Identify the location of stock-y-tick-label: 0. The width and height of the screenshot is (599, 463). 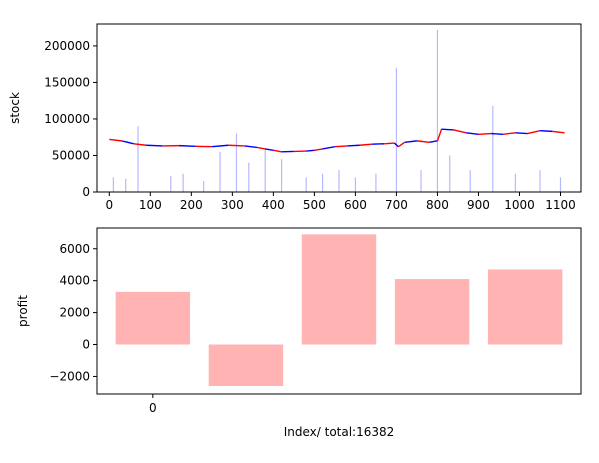
(86, 192).